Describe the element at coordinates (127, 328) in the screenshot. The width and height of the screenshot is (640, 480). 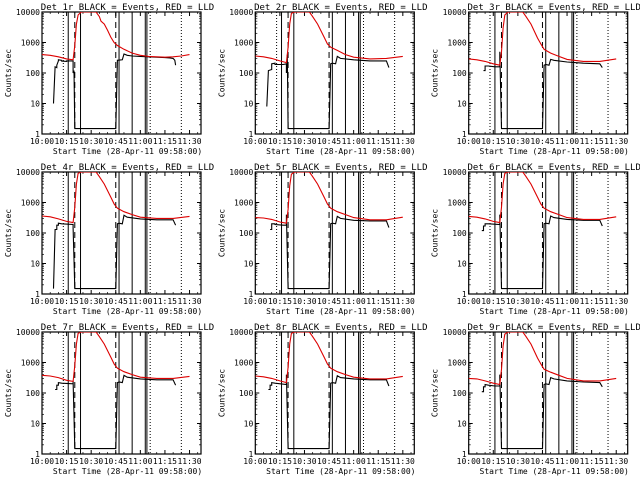
I see `panel-title: Det 7r BLACK = Events, RED = LLD` at that location.